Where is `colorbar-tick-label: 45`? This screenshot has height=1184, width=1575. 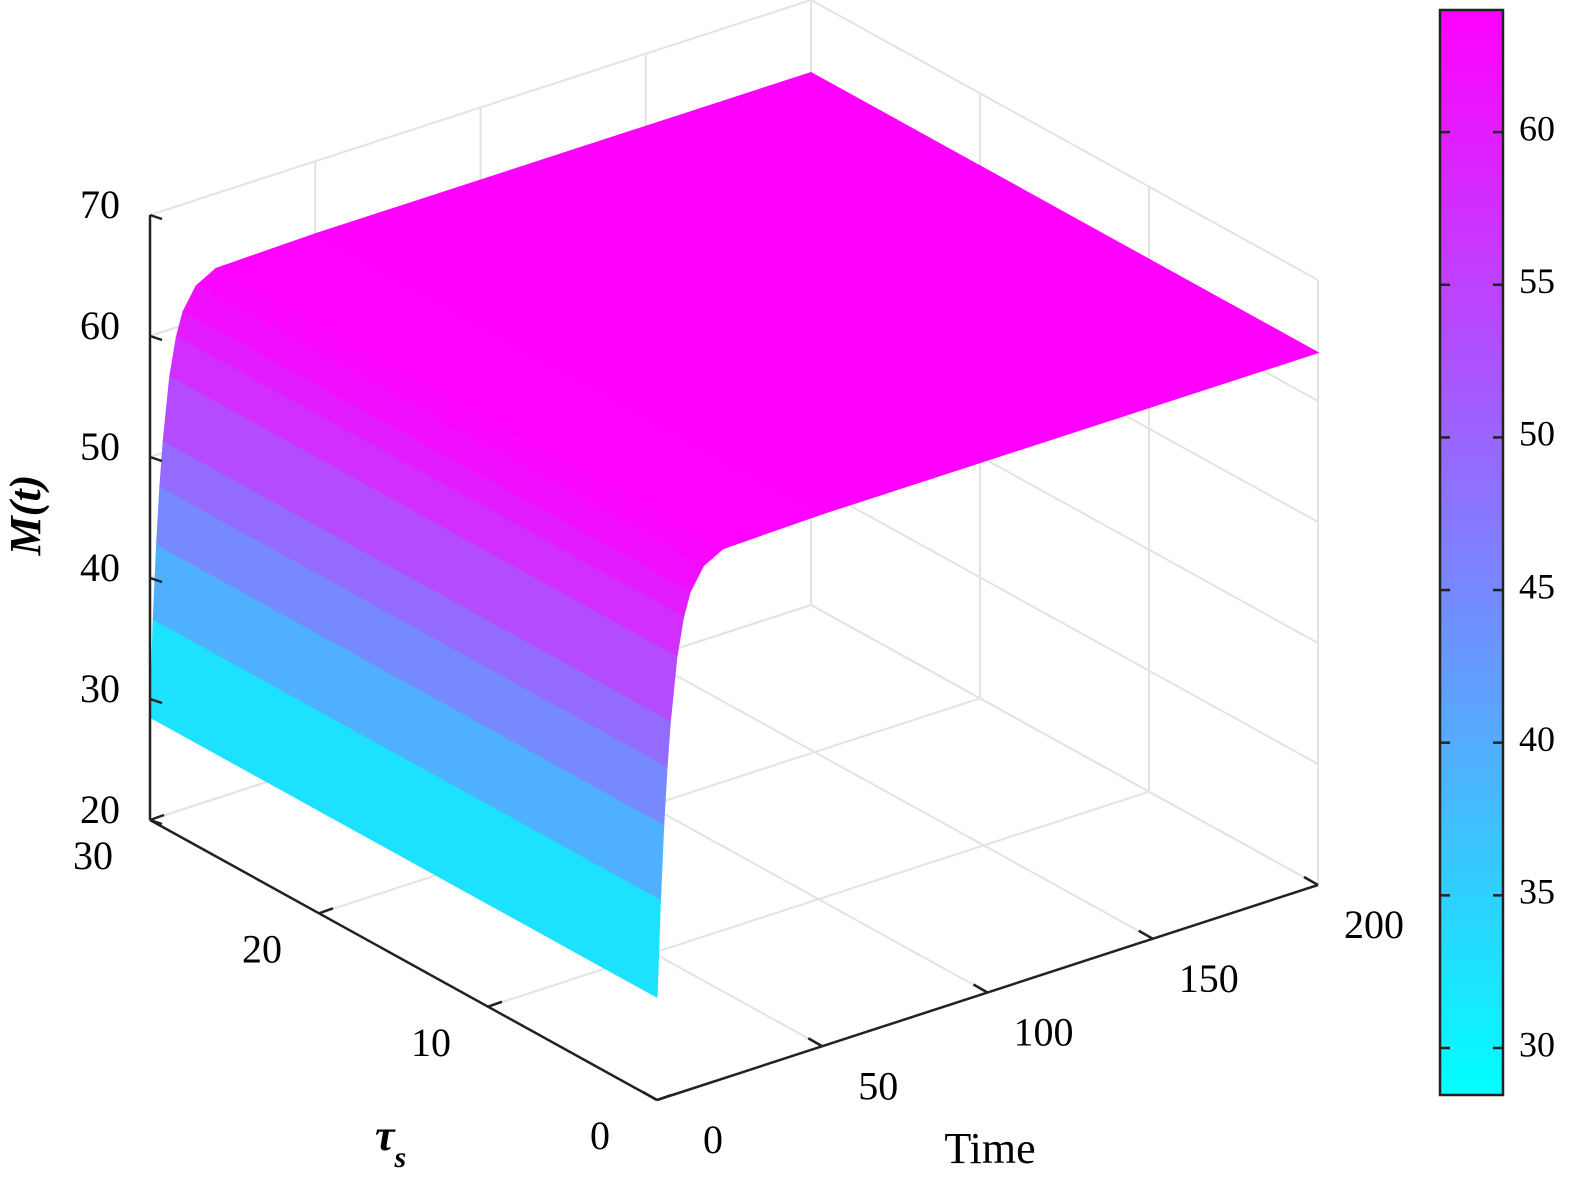
colorbar-tick-label: 45 is located at coordinates (1537, 586).